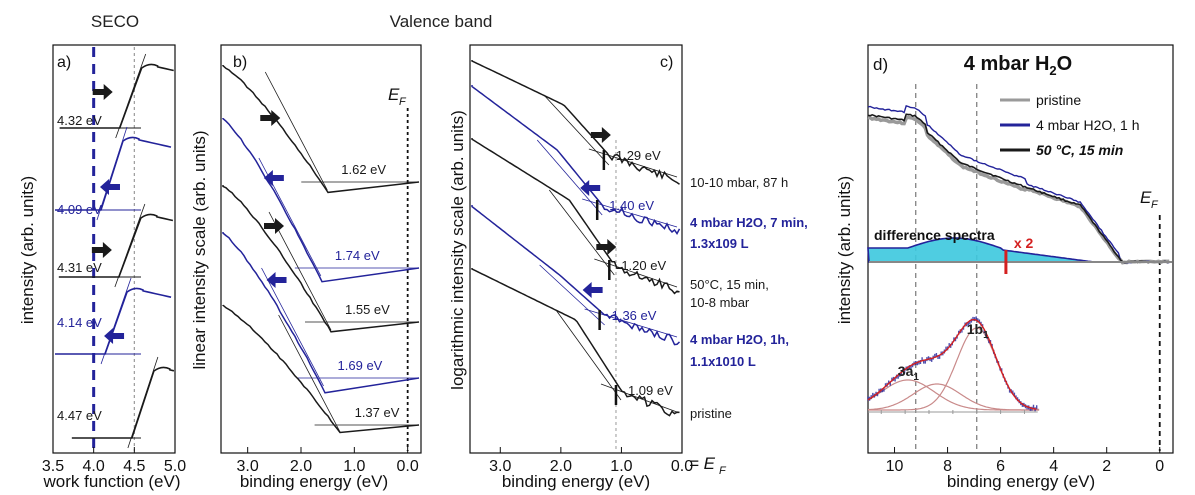 The height and width of the screenshot is (495, 1195). What do you see at coordinates (408, 466) in the screenshot?
I see `panel-b-tick-label: 0.0` at bounding box center [408, 466].